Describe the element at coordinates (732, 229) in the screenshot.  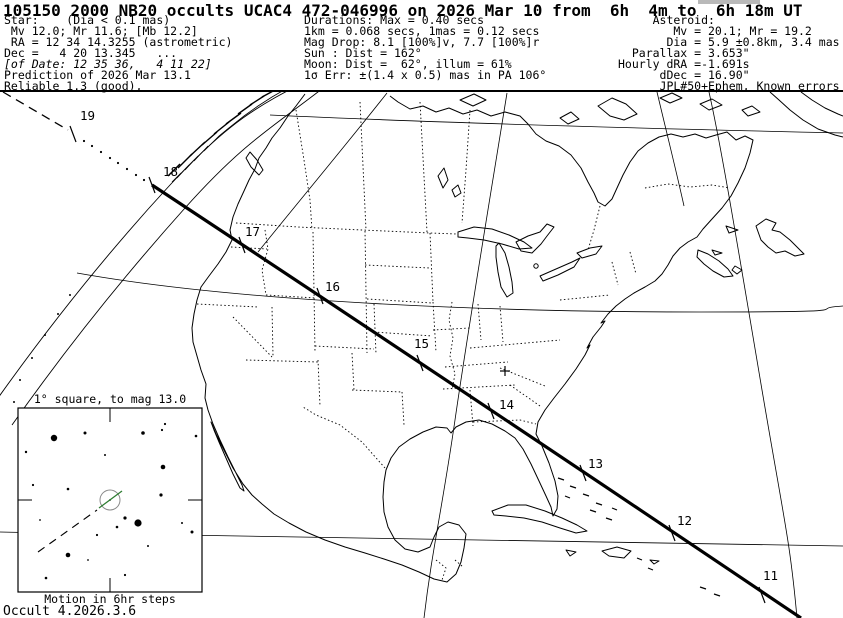
I see `anticosti-island` at that location.